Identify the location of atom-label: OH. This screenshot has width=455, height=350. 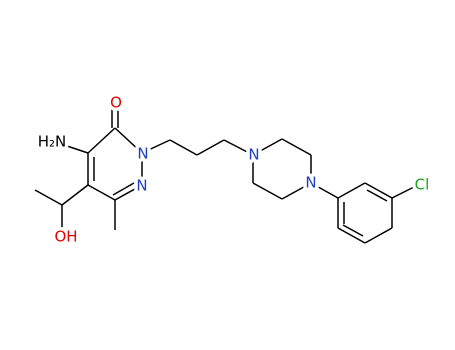
(65, 237).